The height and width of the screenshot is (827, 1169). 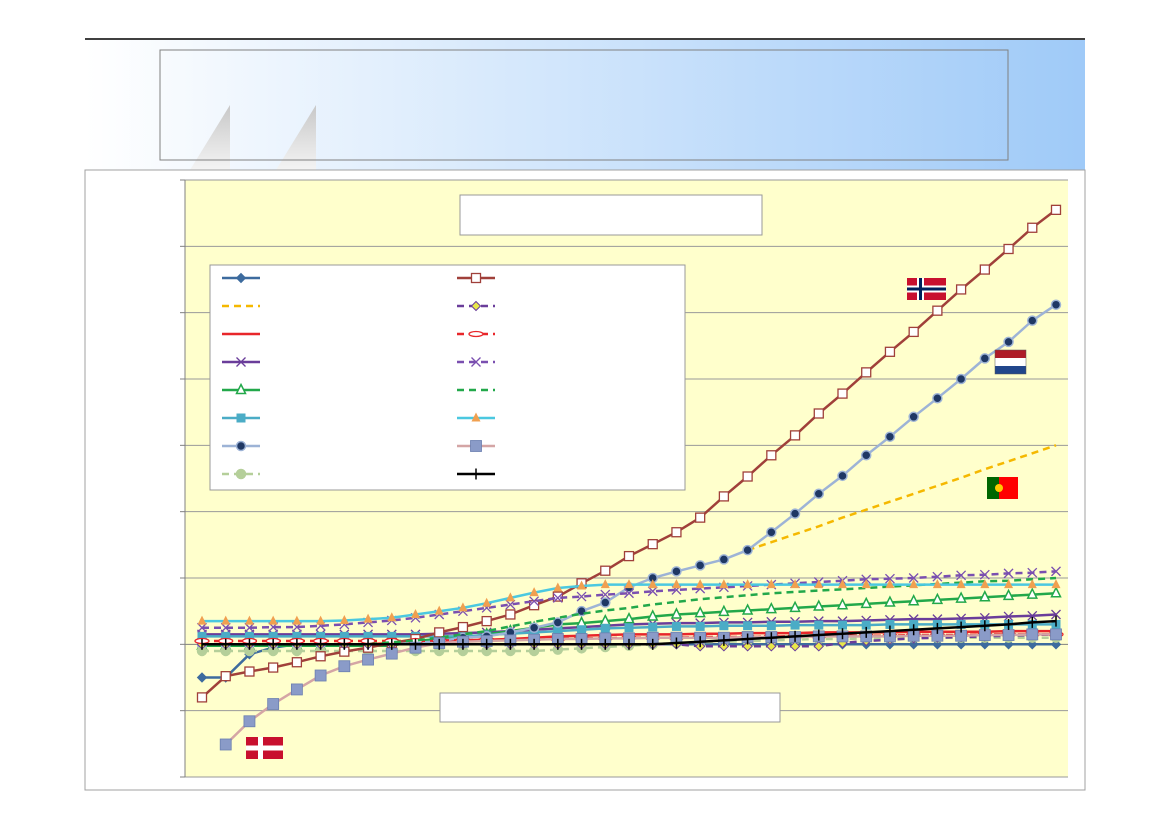 I want to click on flag-denmark, so click(x=264, y=748).